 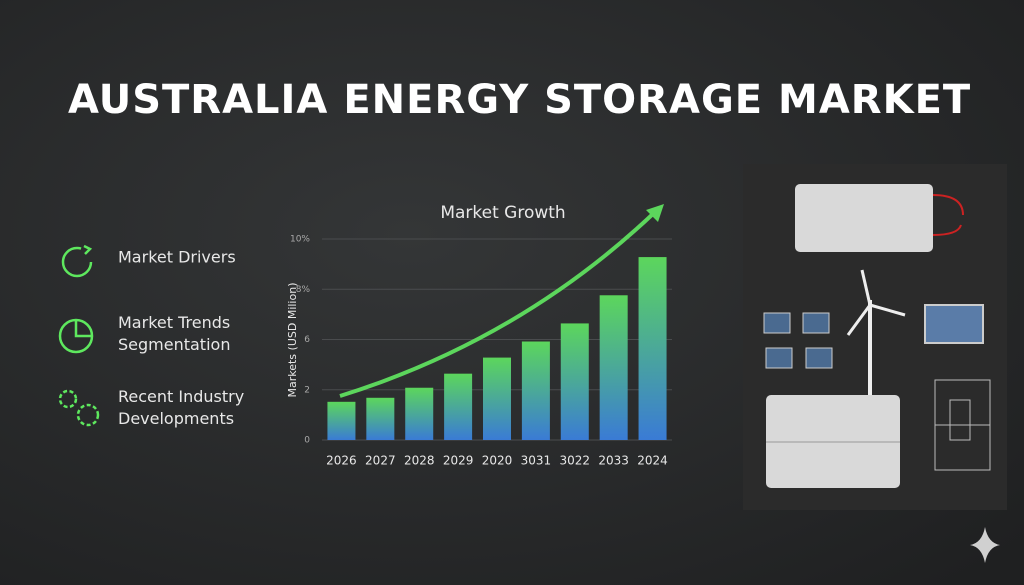 What do you see at coordinates (341, 461) in the screenshot?
I see `x-tick-label: 2026` at bounding box center [341, 461].